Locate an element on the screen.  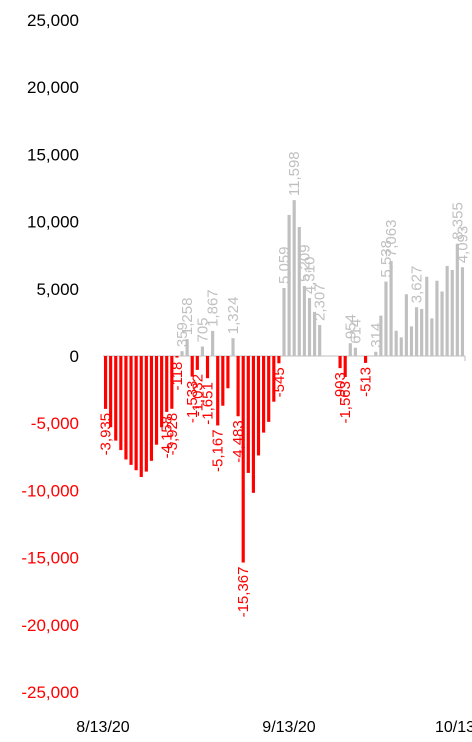
y-tick-label: 25,000 is located at coordinates (53, 20).